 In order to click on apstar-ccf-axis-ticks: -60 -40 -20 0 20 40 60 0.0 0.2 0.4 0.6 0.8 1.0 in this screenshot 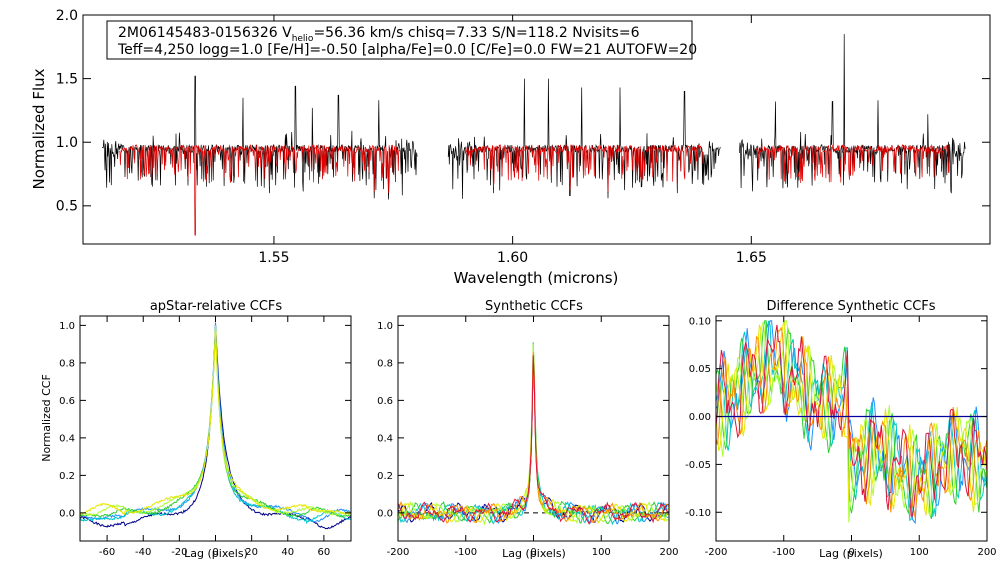, I will do `click(205, 437)`.